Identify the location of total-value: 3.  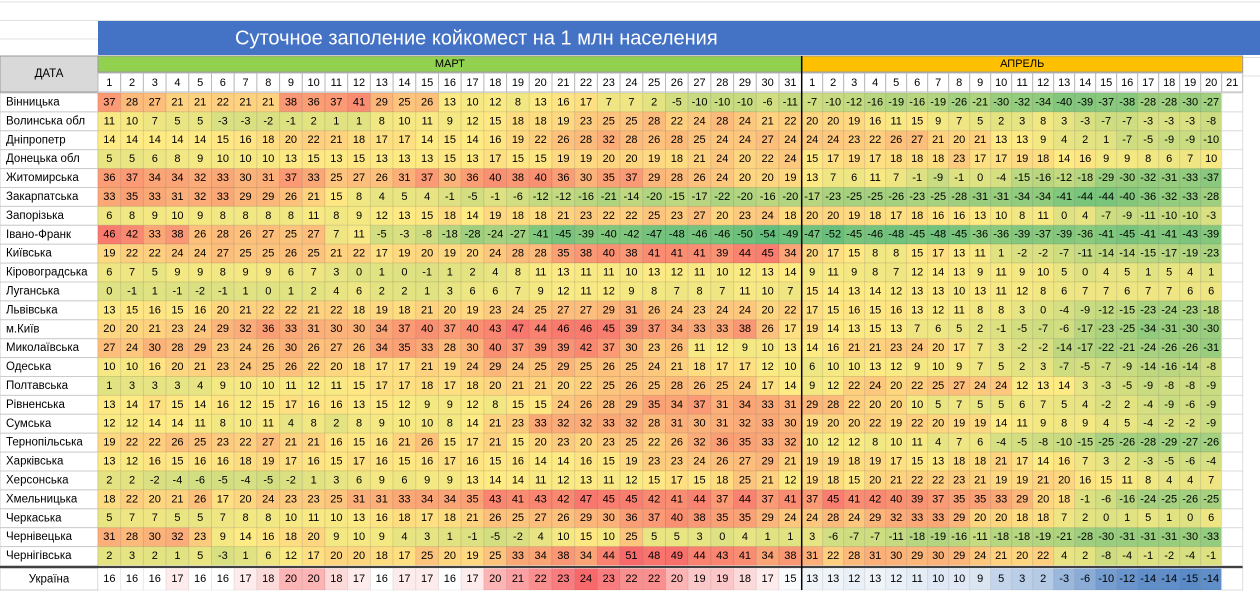
(1022, 579).